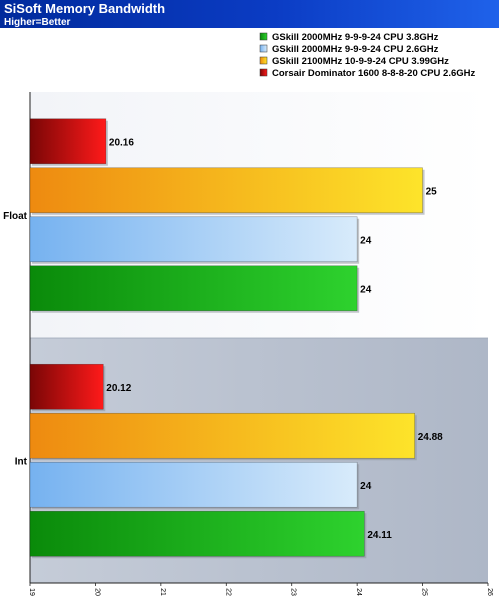  I want to click on x-tick-label-19: 19, so click(31, 592).